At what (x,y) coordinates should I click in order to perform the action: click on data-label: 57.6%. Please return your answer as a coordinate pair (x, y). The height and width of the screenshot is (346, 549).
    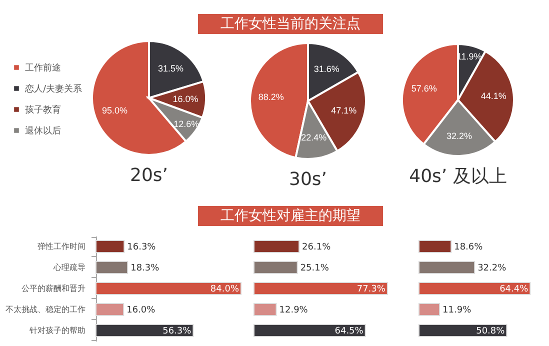
    Looking at the image, I should click on (424, 88).